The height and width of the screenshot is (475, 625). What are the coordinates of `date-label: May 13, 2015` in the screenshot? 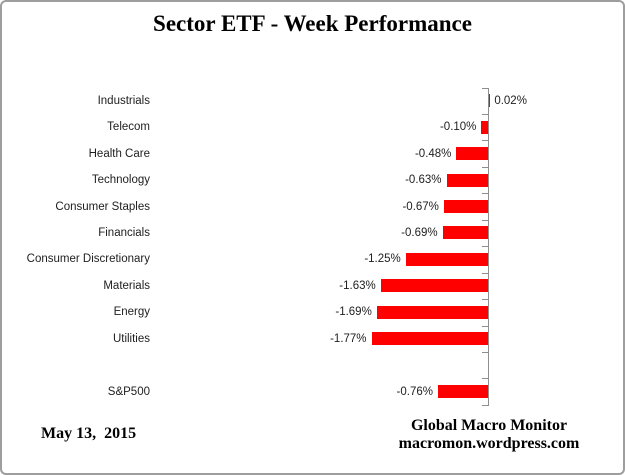 It's located at (89, 433).